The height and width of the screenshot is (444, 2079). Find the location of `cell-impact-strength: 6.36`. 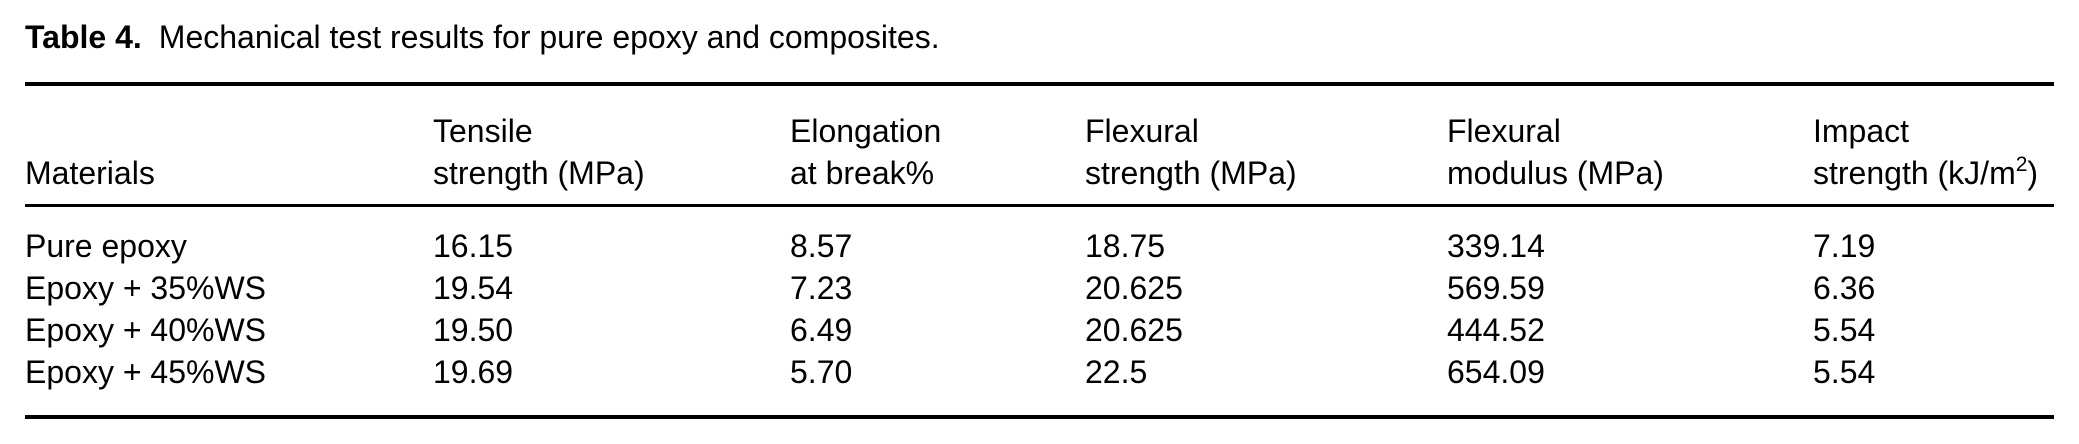

cell-impact-strength: 6.36 is located at coordinates (1844, 288).